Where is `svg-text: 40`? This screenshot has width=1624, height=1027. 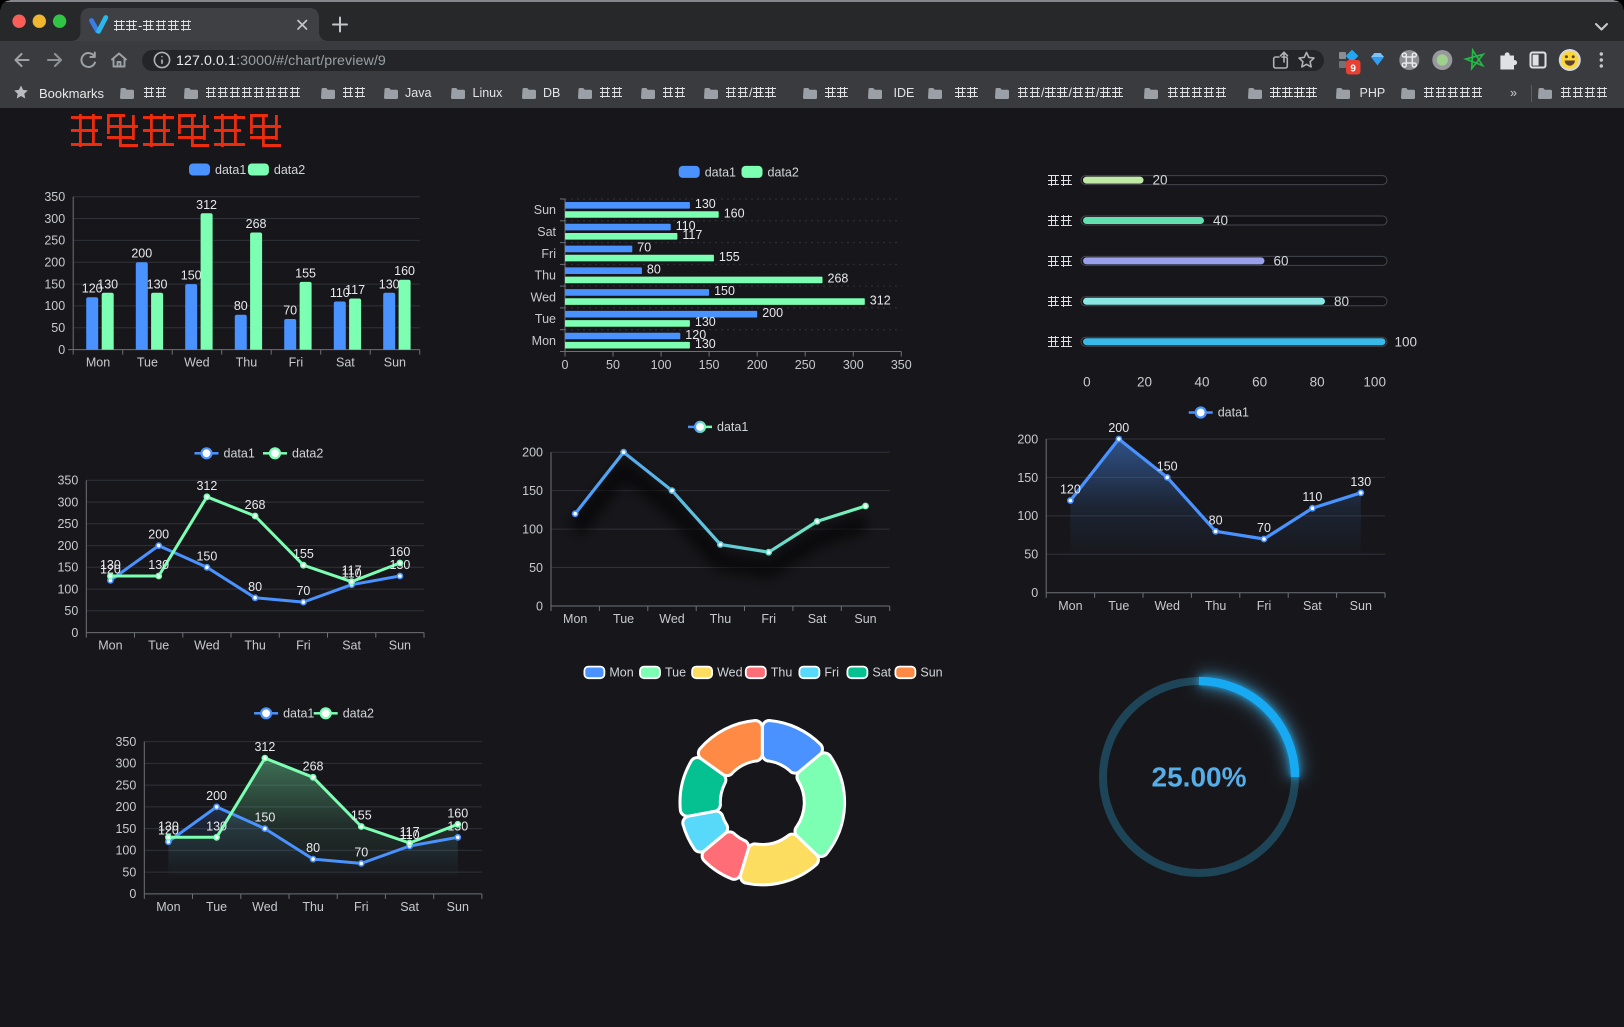
svg-text: 40 is located at coordinates (1220, 220).